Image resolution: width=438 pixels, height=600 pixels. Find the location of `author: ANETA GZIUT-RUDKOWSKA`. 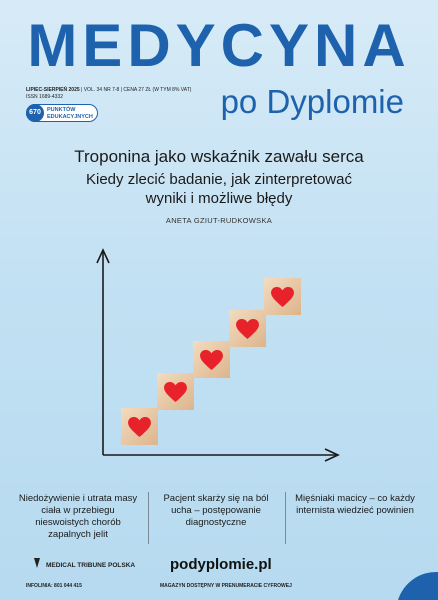

author: ANETA GZIUT-RUDKOWSKA is located at coordinates (219, 220).